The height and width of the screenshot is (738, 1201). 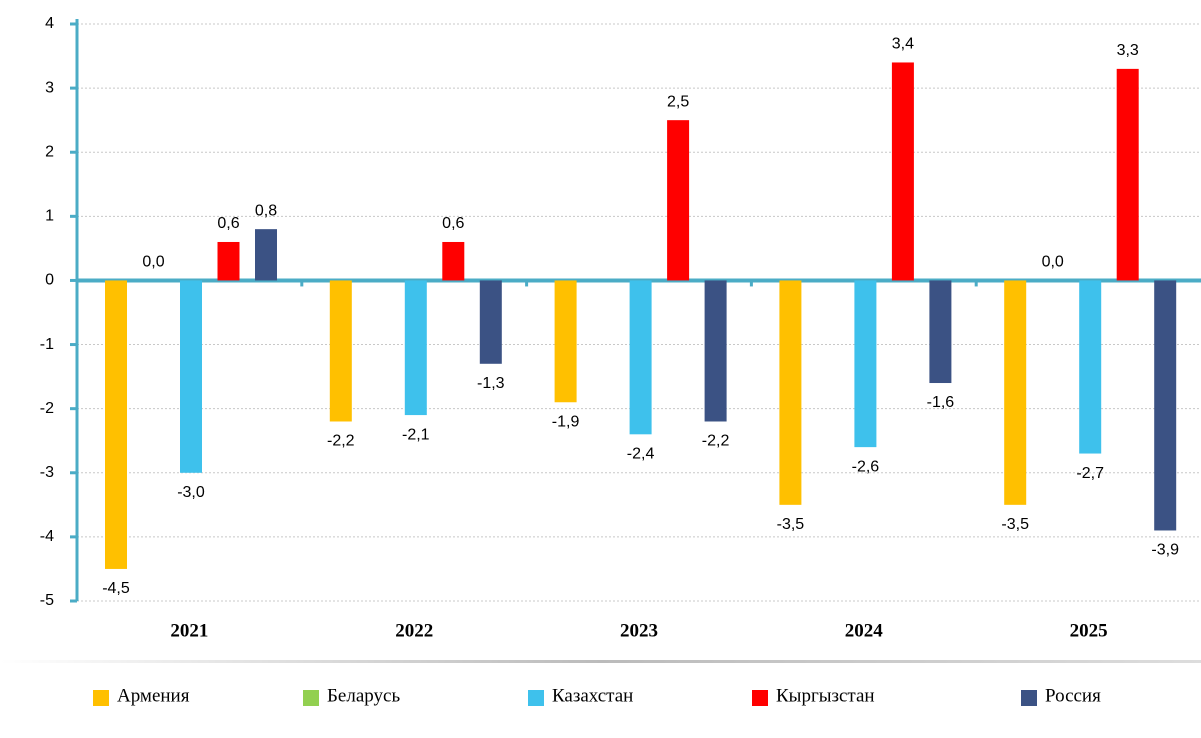 I want to click on data-label: 2,5, so click(x=678, y=101).